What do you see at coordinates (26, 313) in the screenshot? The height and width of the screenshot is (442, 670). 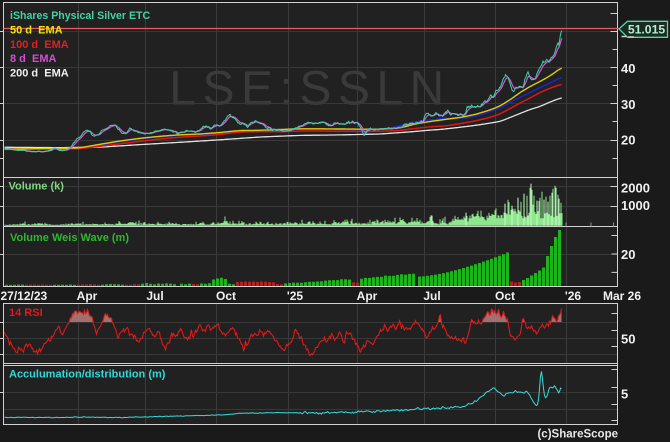 I see `svg-text: 14 RSI` at bounding box center [26, 313].